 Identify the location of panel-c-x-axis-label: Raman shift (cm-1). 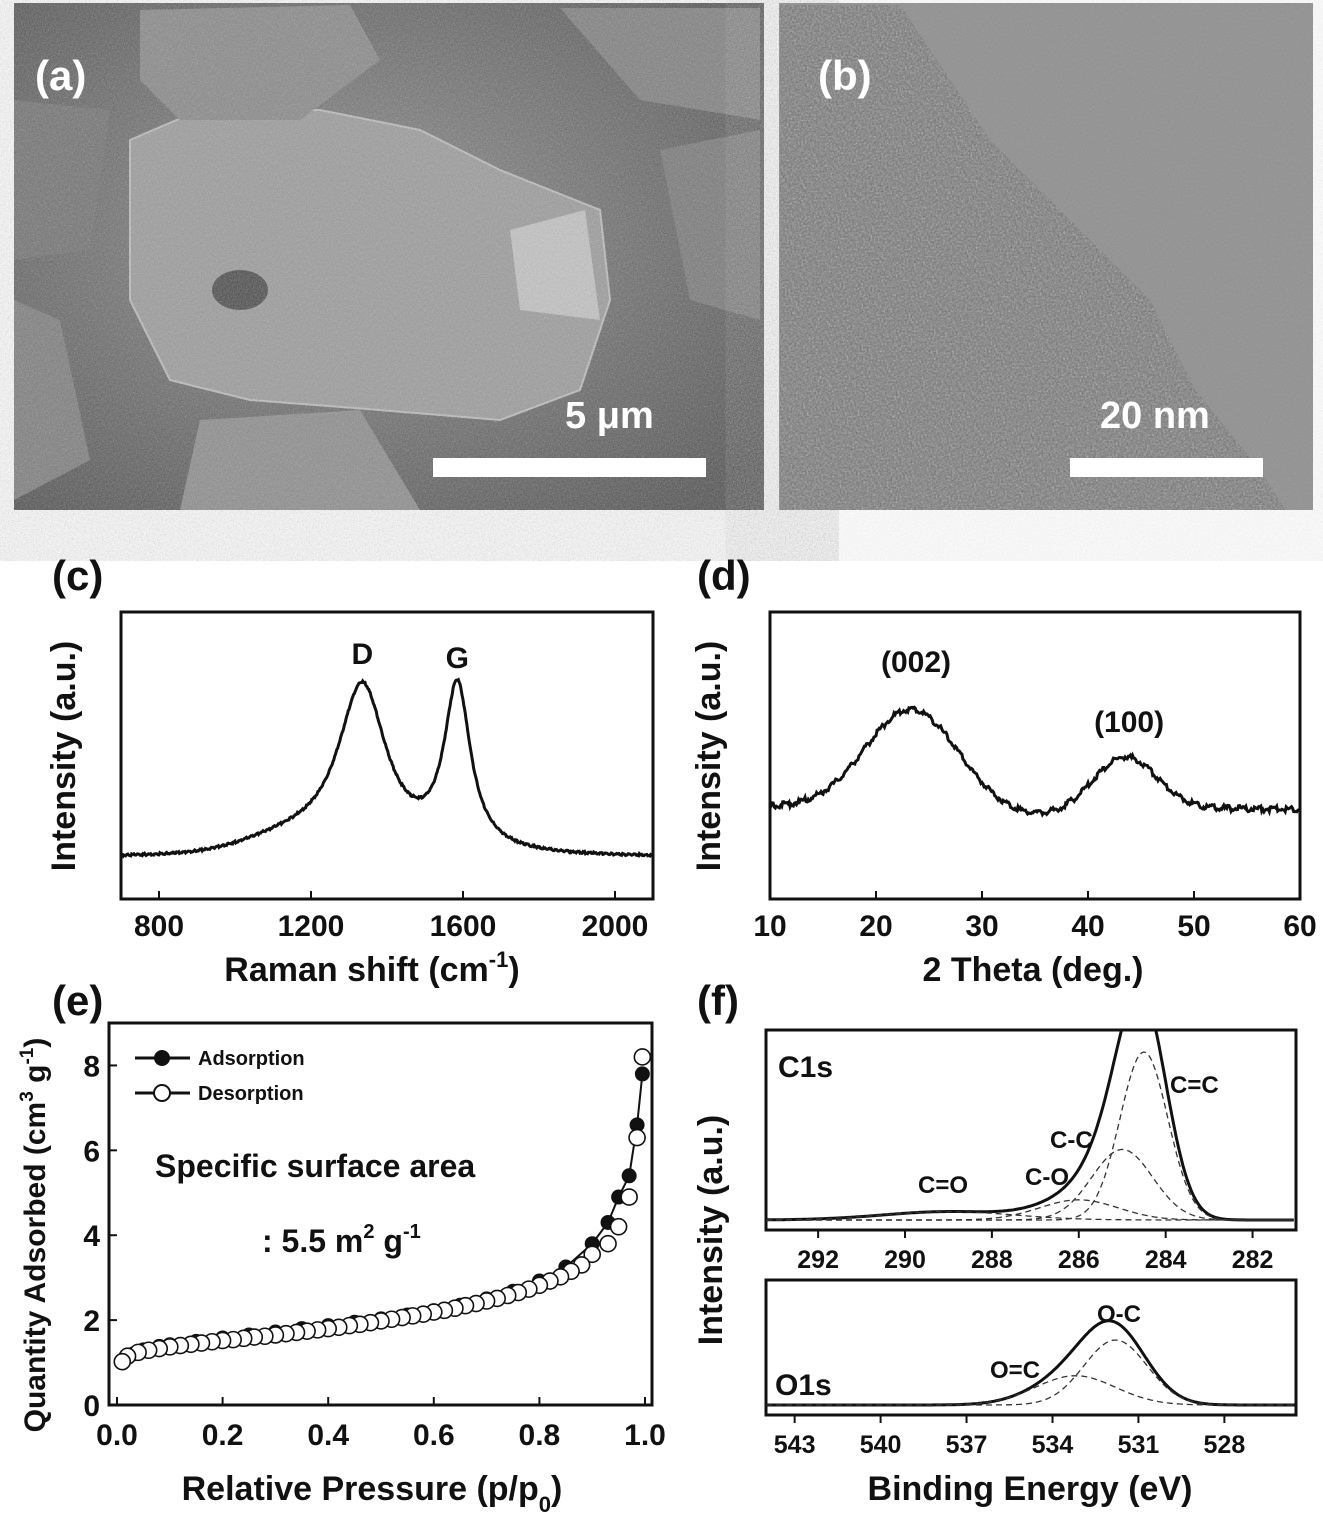
(371, 968).